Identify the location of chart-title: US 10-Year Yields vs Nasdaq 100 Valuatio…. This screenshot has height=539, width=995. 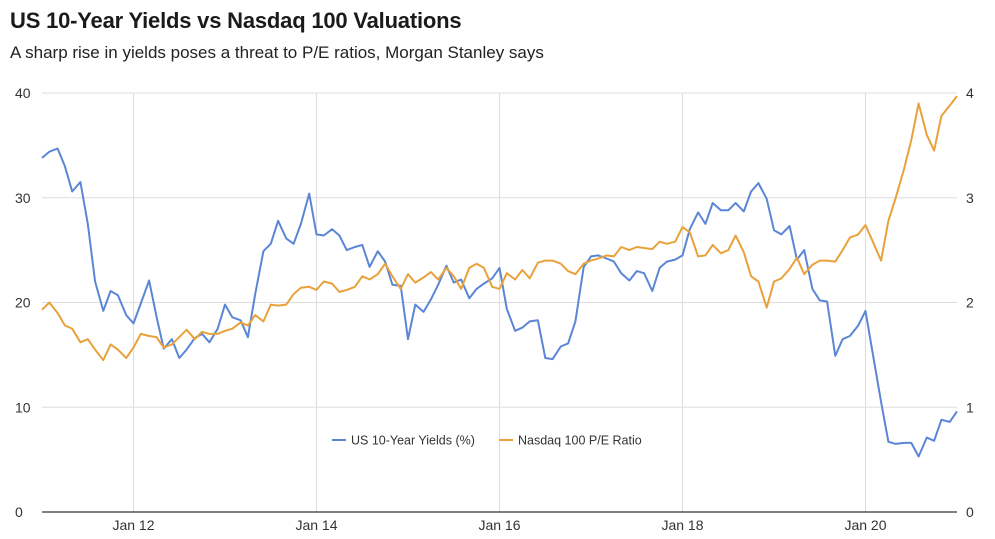
(236, 20).